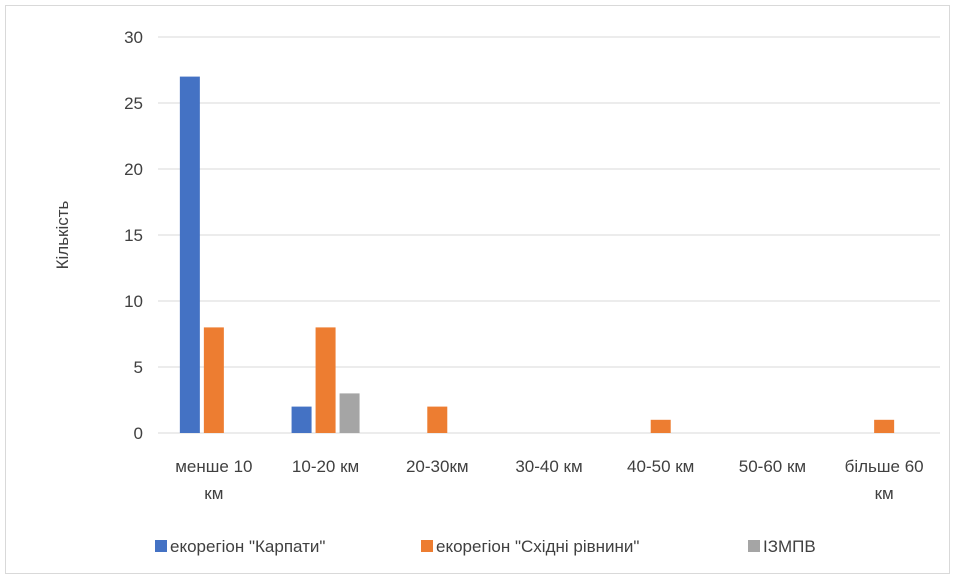 The height and width of the screenshot is (579, 955). I want to click on y-axis-title: Кількість, so click(62, 234).